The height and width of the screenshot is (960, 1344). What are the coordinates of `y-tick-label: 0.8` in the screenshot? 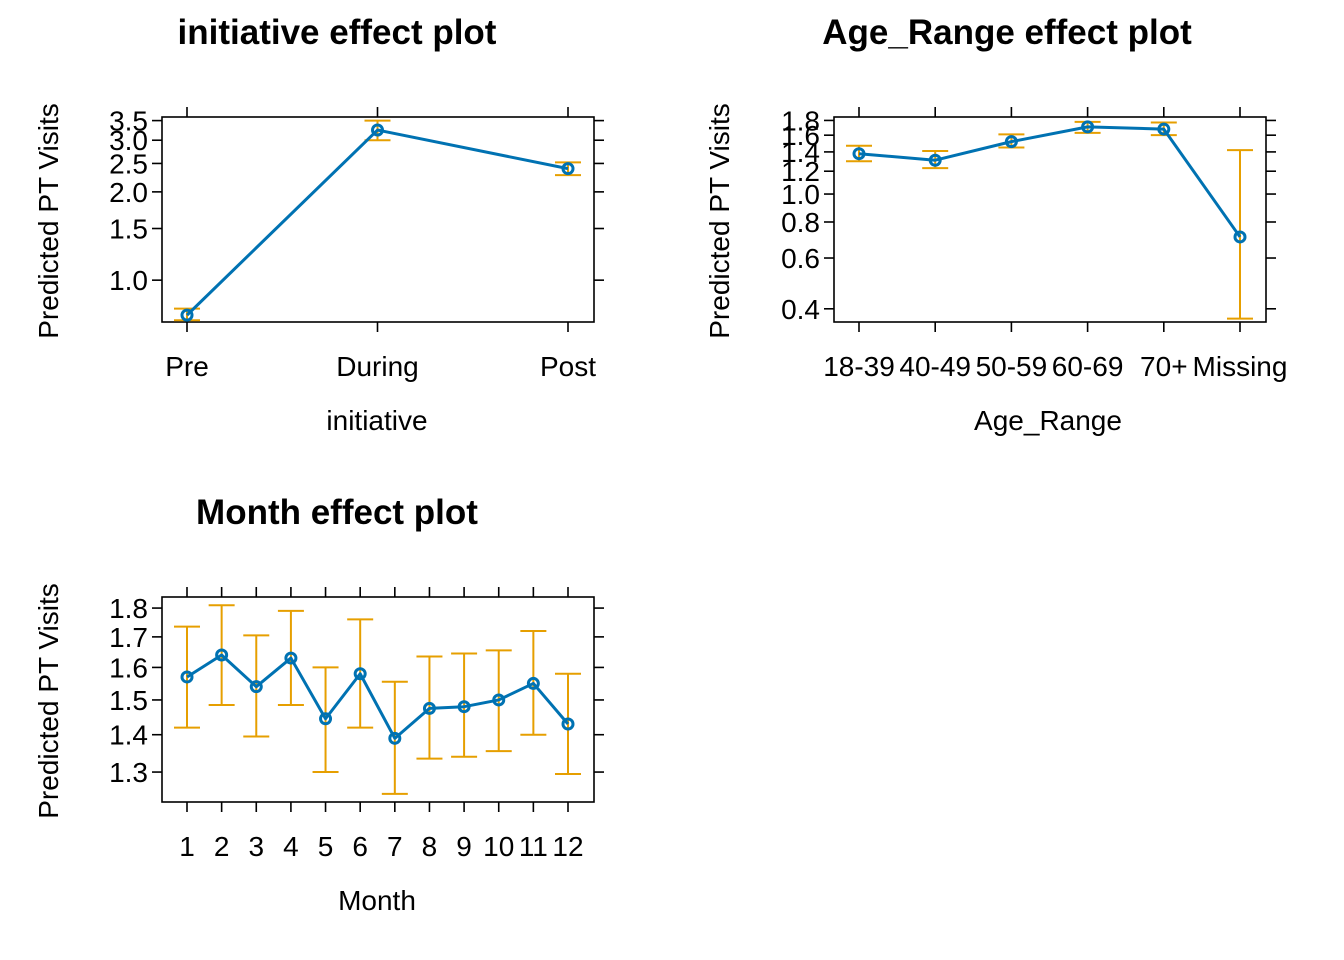 It's located at (800, 222).